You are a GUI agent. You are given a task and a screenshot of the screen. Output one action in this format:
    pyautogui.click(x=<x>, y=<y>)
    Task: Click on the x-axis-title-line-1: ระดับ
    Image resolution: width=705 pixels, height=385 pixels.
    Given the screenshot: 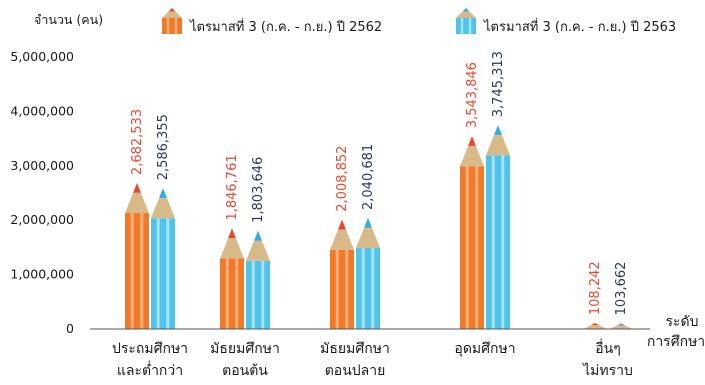 What is the action you would take?
    pyautogui.click(x=681, y=322)
    